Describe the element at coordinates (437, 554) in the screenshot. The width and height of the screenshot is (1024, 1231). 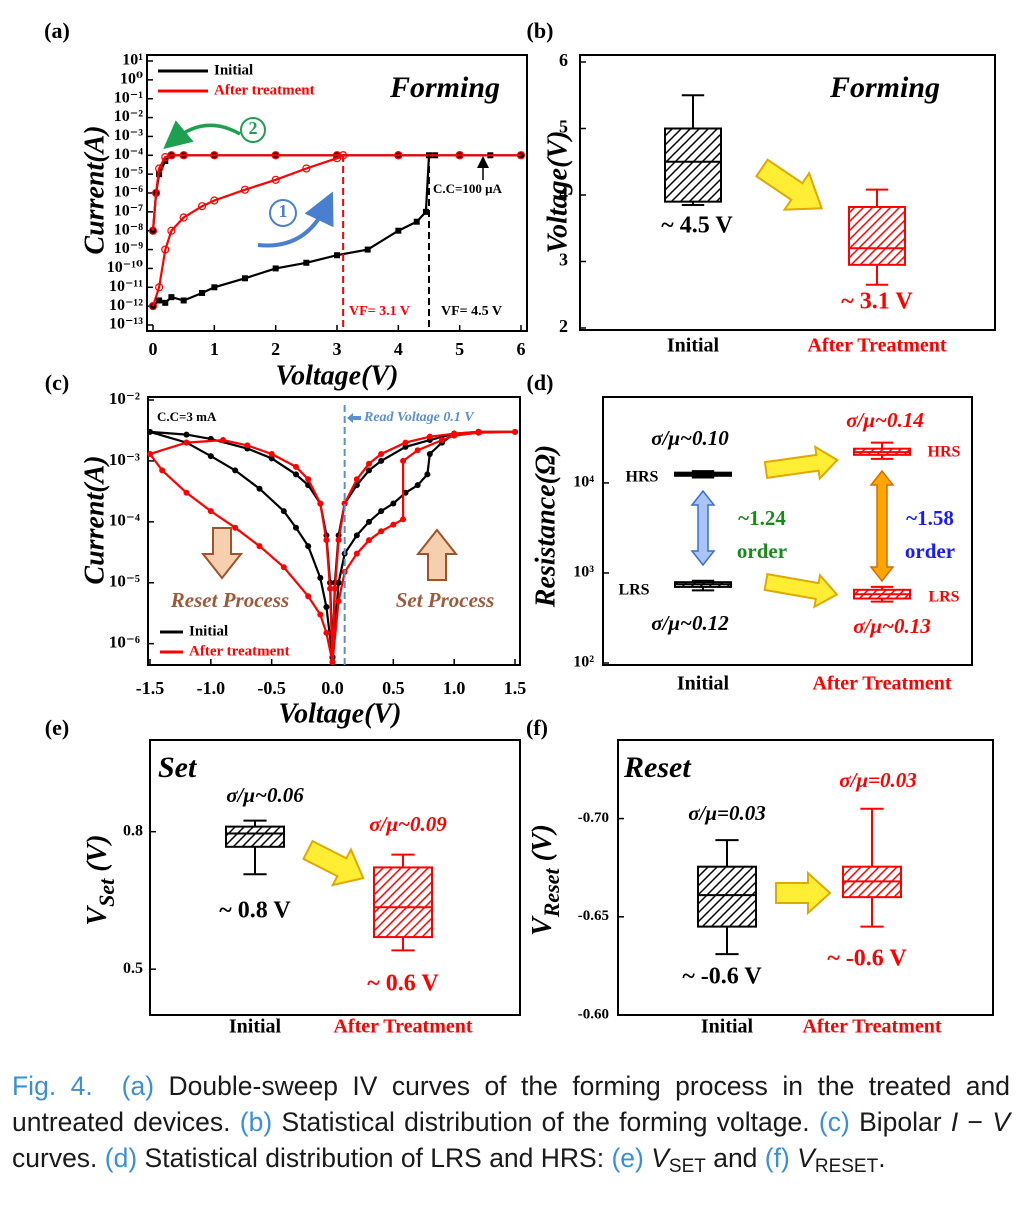
I see `set-arrow` at that location.